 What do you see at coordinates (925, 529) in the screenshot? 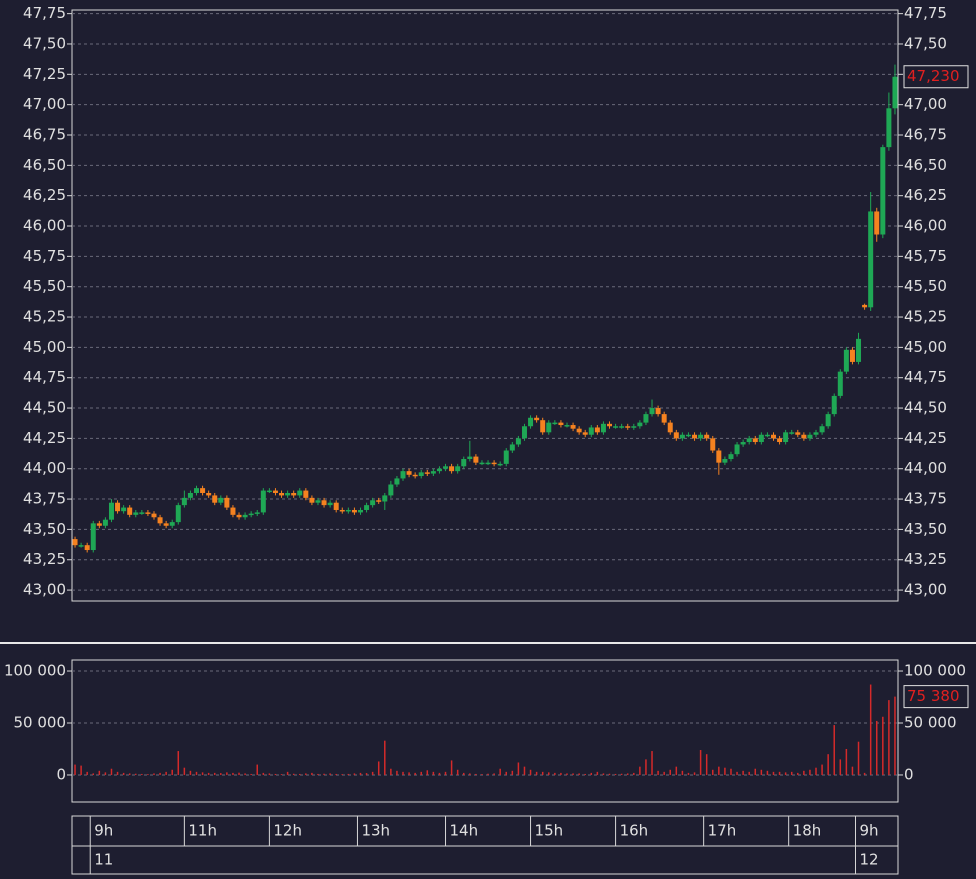
I see `y-tick-label: 43,50` at bounding box center [925, 529].